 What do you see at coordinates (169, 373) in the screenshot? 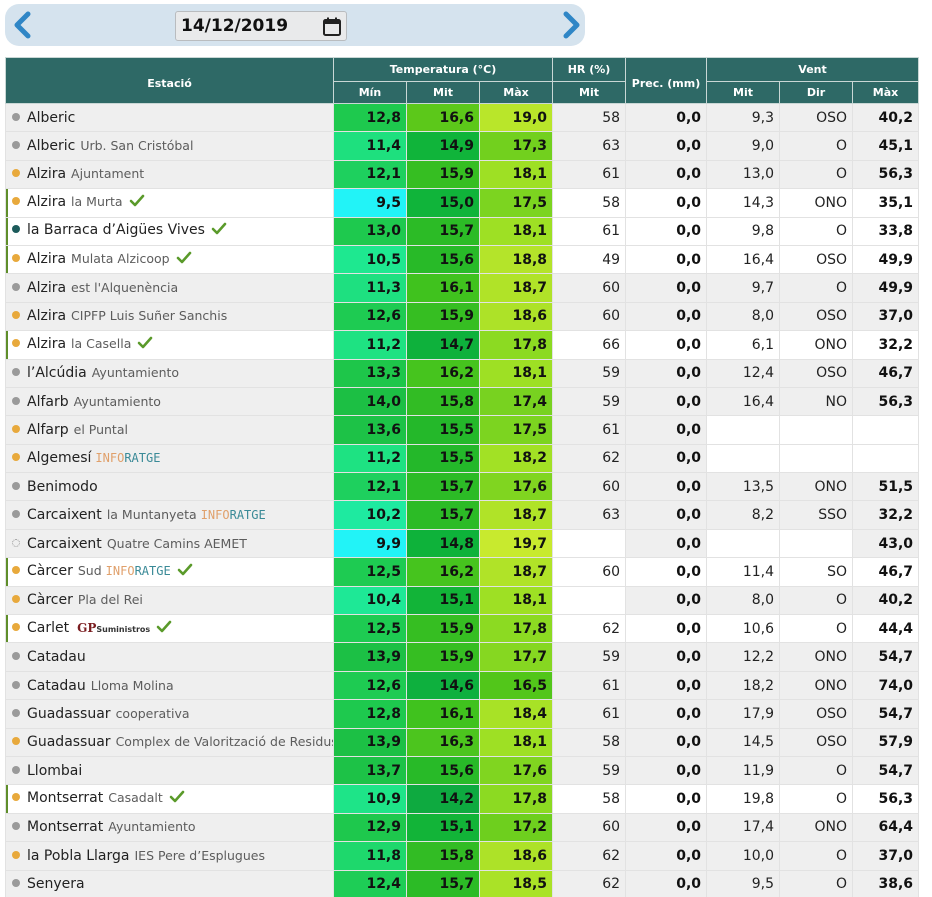
I see `station-cell: l’Alcúdia Ayuntamiento` at bounding box center [169, 373].